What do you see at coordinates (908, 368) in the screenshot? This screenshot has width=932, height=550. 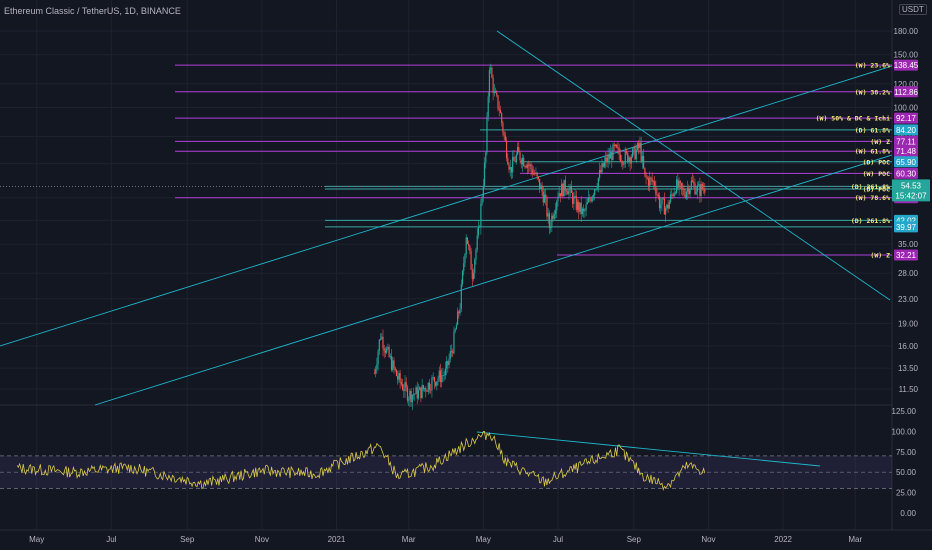 I see `y-tick-label: 13.50` at bounding box center [908, 368].